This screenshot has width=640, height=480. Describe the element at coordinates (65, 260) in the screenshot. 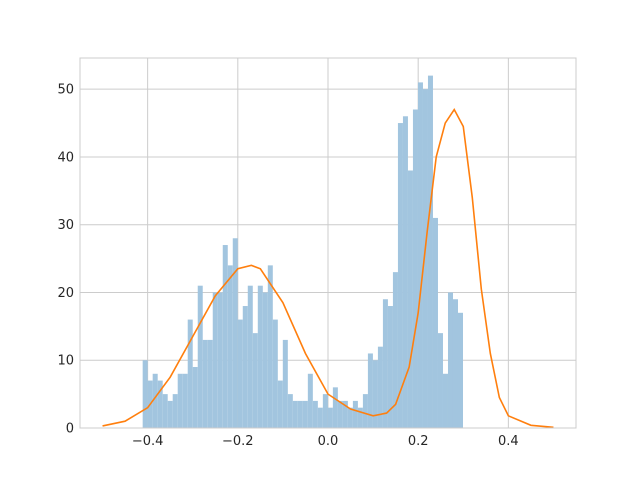

I see `y-axis-ticks: 0 10 20 30 40 50` at that location.